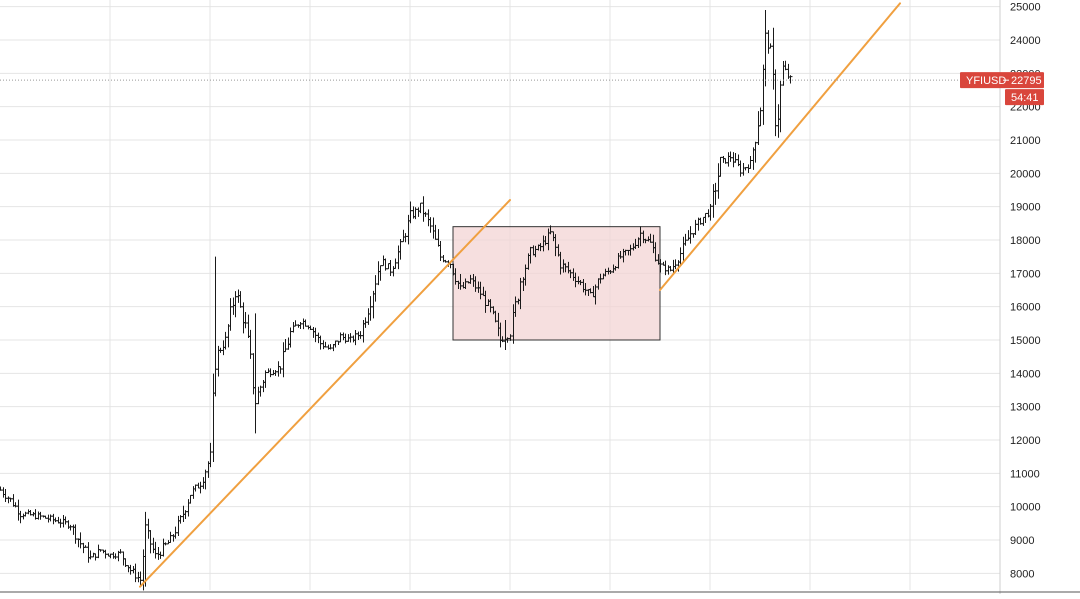 This screenshot has height=599, width=1080. What do you see at coordinates (1025, 374) in the screenshot?
I see `y-tick-label: 14000` at bounding box center [1025, 374].